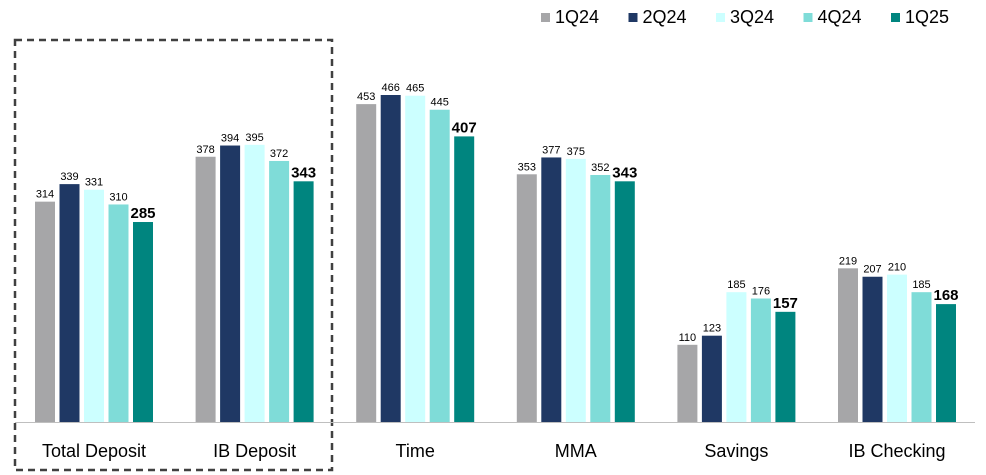 The width and height of the screenshot is (986, 475). I want to click on value-label: 310, so click(118, 197).